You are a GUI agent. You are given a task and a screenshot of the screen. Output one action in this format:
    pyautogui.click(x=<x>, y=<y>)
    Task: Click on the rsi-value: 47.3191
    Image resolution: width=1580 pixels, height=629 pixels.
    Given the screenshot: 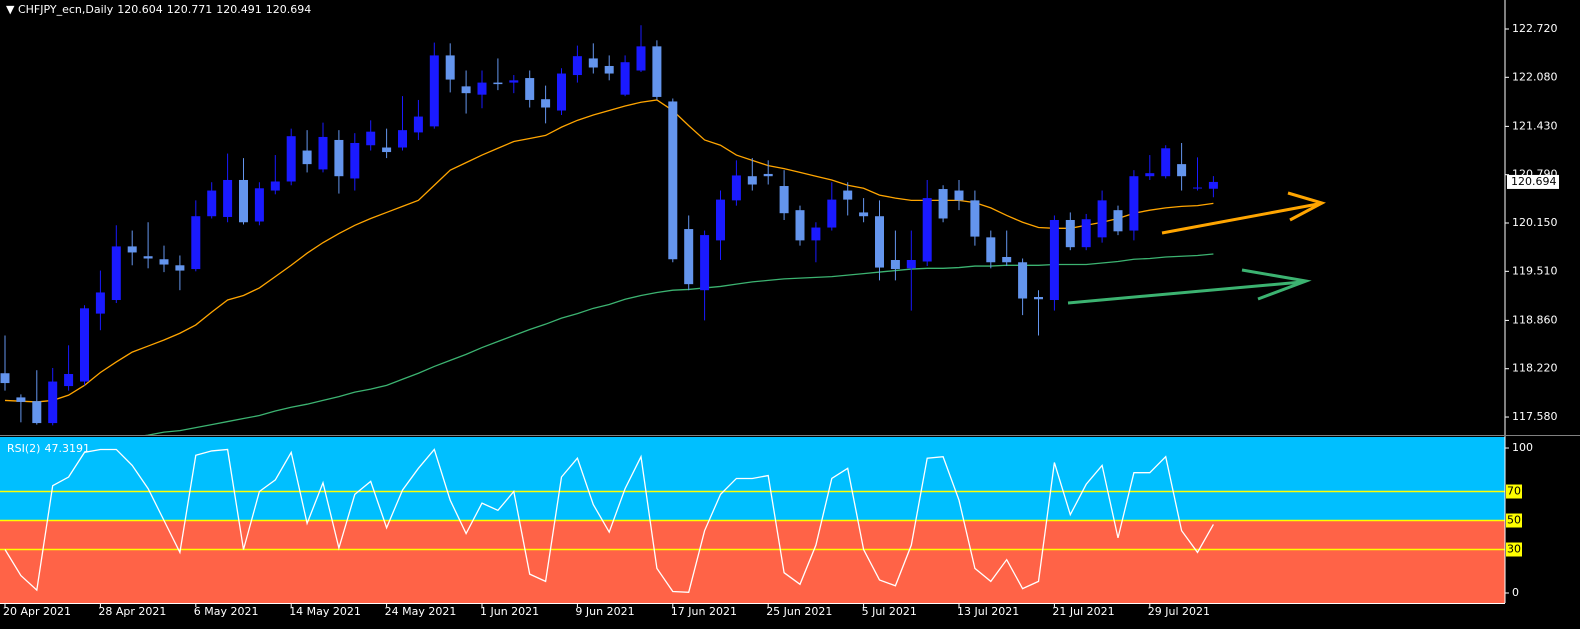 What is the action you would take?
    pyautogui.click(x=67, y=448)
    